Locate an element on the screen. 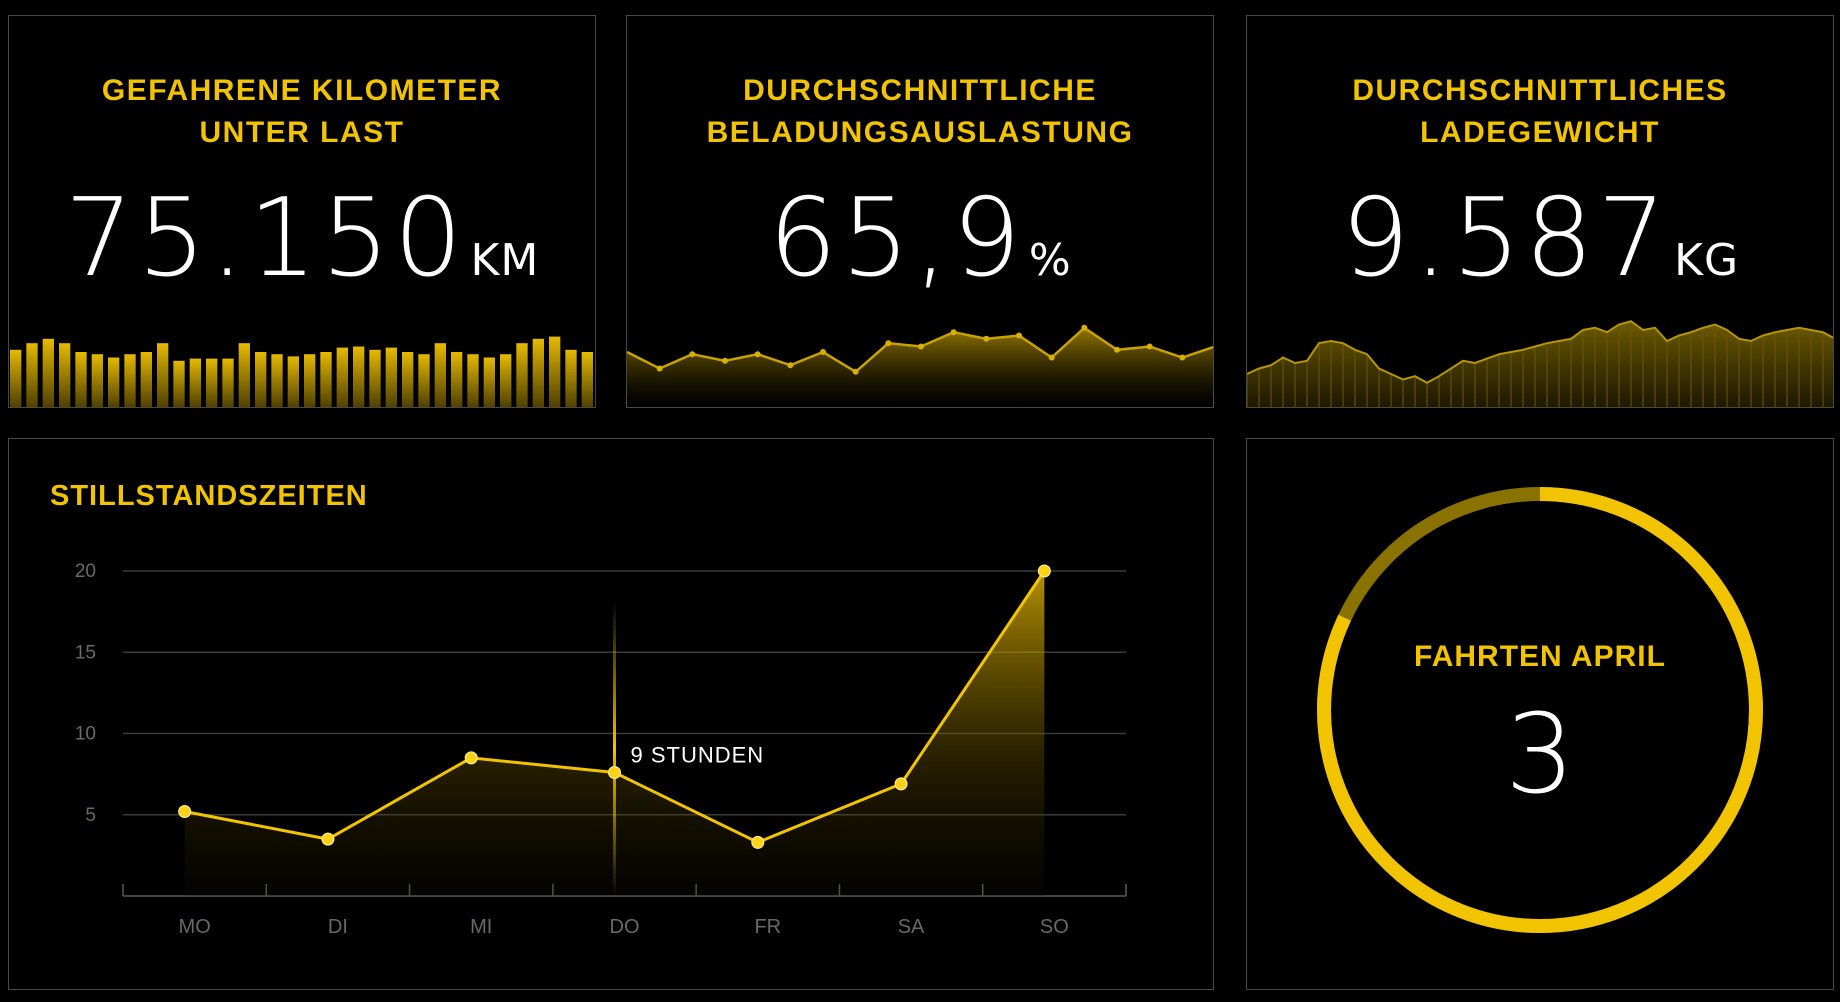 Image resolution: width=1840 pixels, height=1002 pixels. highlight-marker is located at coordinates (614, 748).